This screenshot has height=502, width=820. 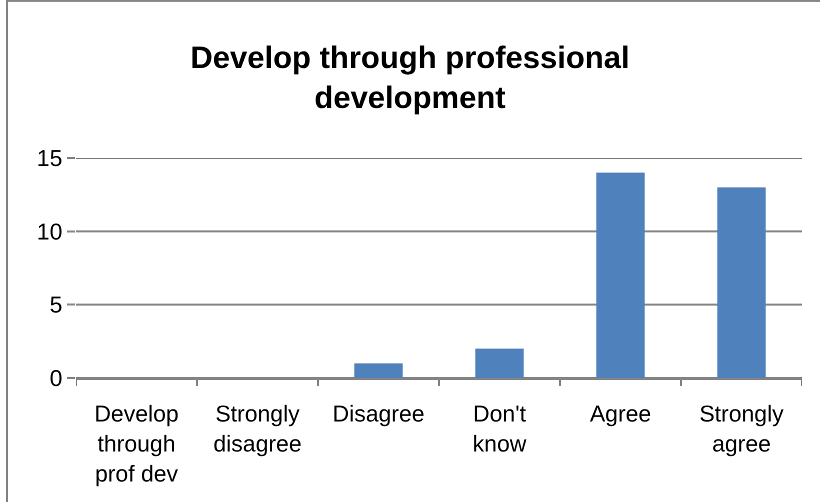 What do you see at coordinates (410, 78) in the screenshot?
I see `chart-title: Develop through professional development` at bounding box center [410, 78].